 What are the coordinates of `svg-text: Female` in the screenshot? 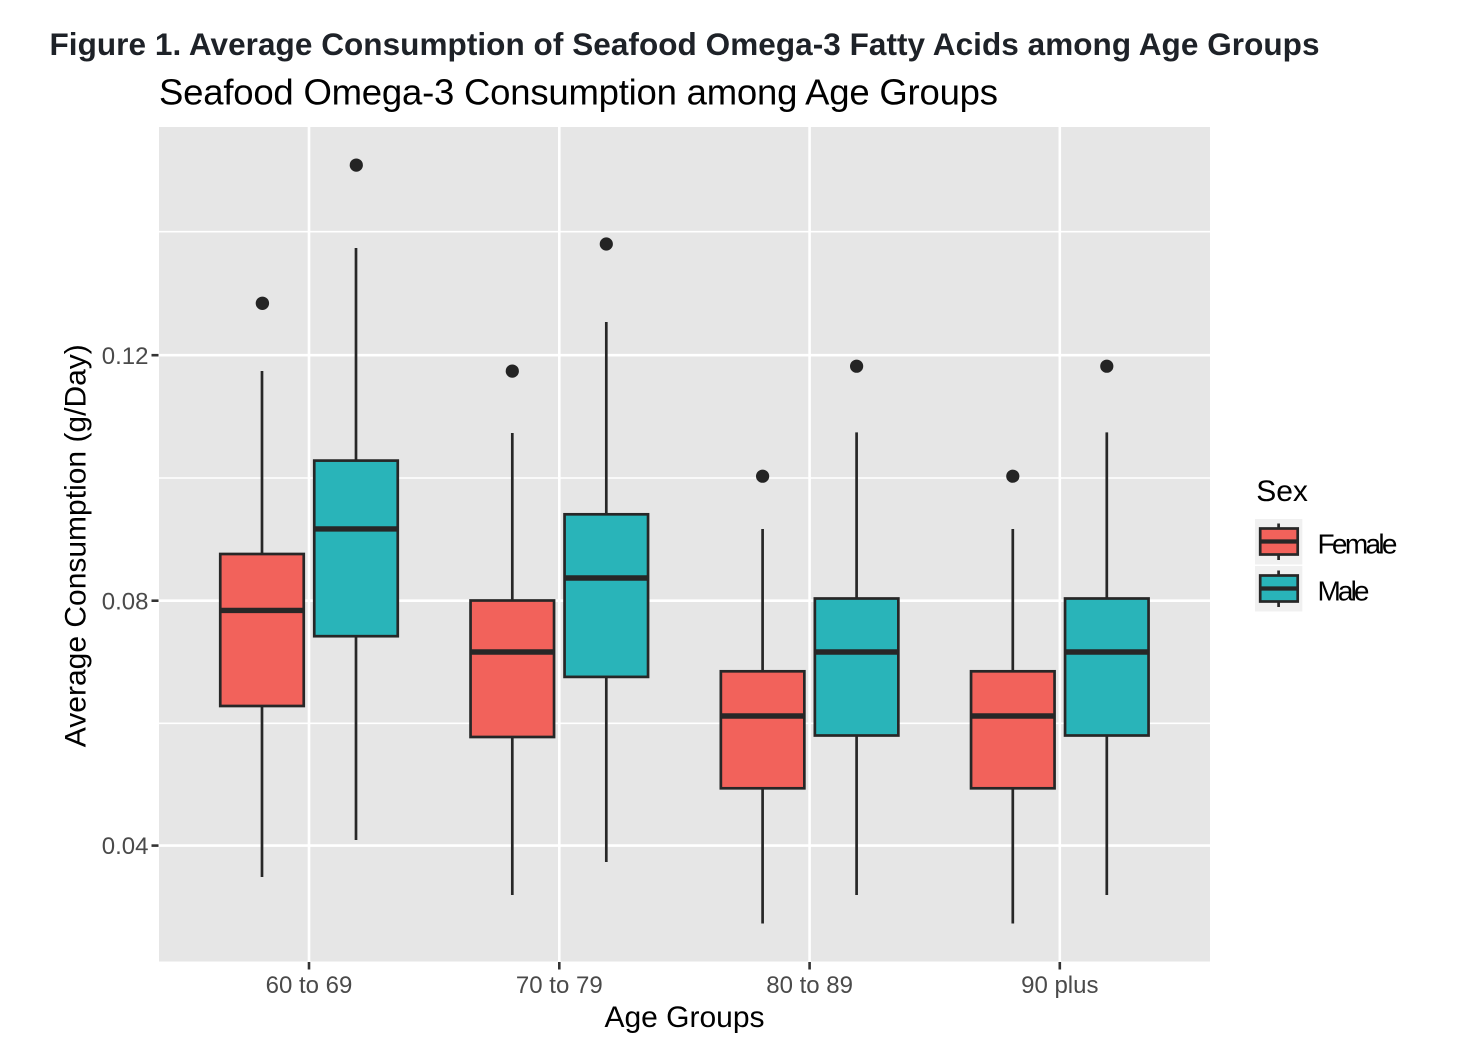 It's located at (1358, 544).